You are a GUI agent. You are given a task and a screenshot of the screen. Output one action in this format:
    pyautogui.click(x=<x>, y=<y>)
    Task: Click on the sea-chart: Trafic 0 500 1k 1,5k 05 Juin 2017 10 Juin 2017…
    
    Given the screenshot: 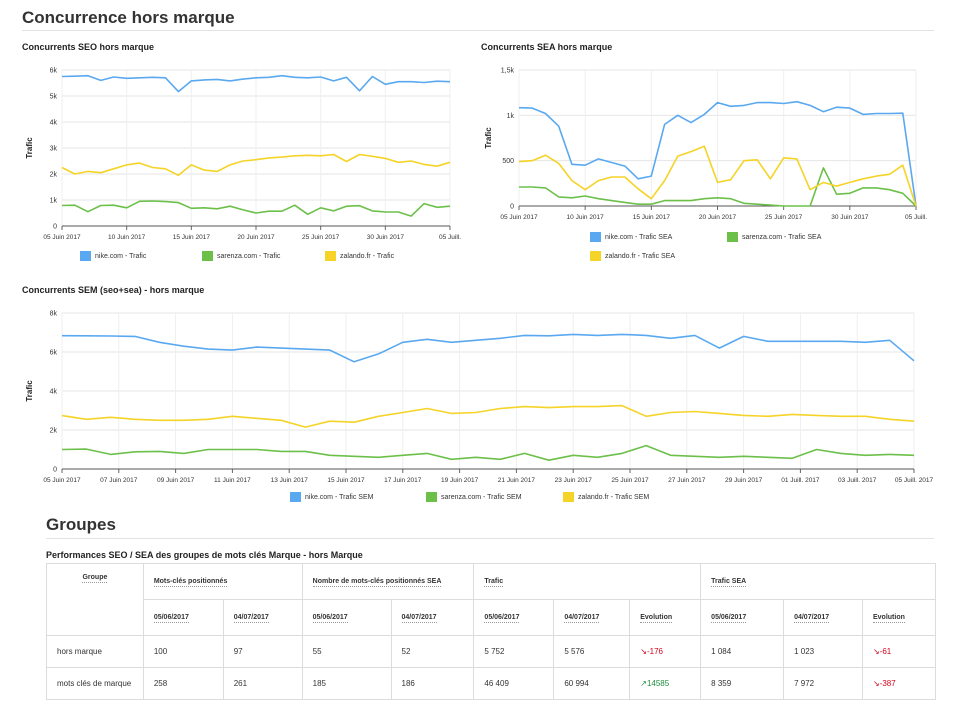 What is the action you would take?
    pyautogui.click(x=705, y=145)
    